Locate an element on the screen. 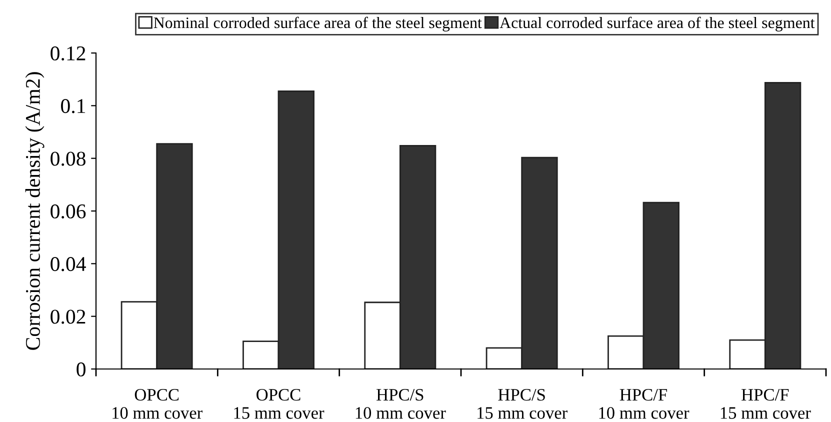 The image size is (831, 422). y-tick-label: 0.12 is located at coordinates (68, 53).